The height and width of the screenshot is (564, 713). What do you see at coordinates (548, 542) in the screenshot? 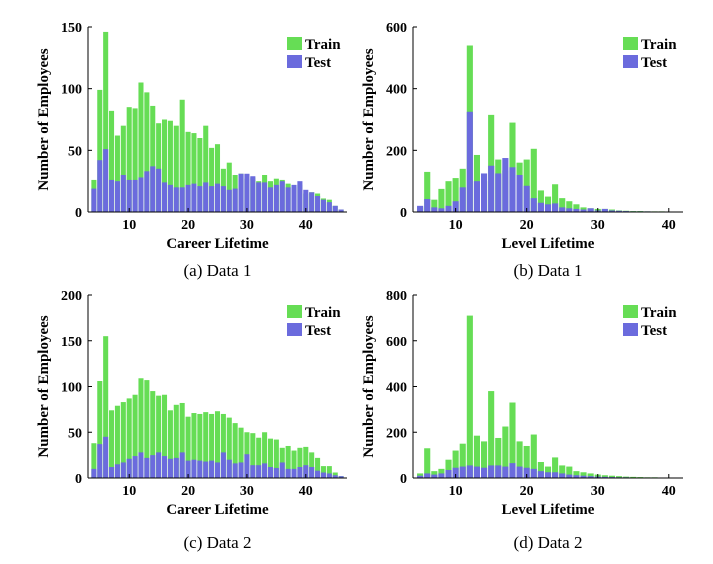
I see `panel-caption: (d) Data 2` at bounding box center [548, 542].